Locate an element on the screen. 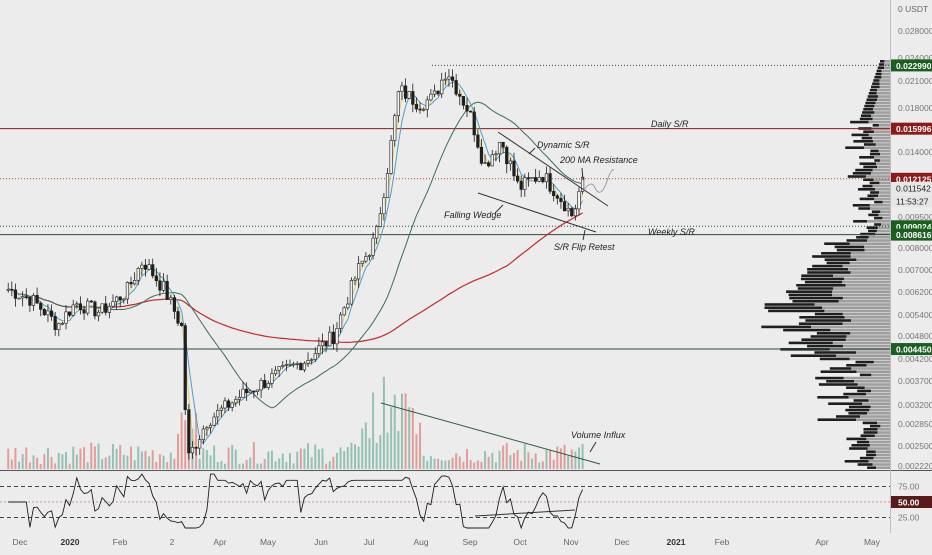 This screenshot has height=555, width=932. y-tick-label: 0.018000 is located at coordinates (915, 108).